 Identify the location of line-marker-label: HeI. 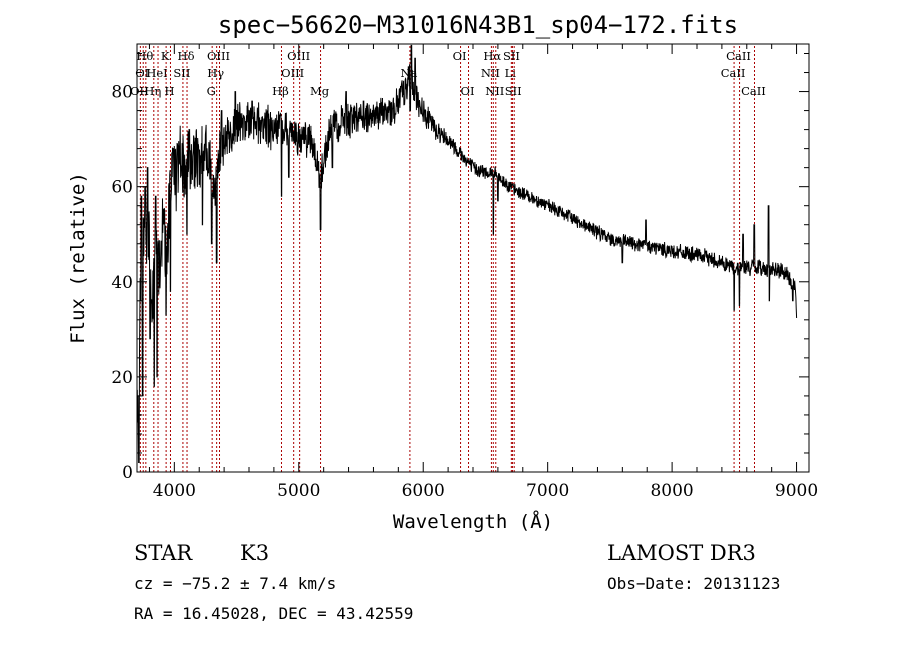
(156, 73).